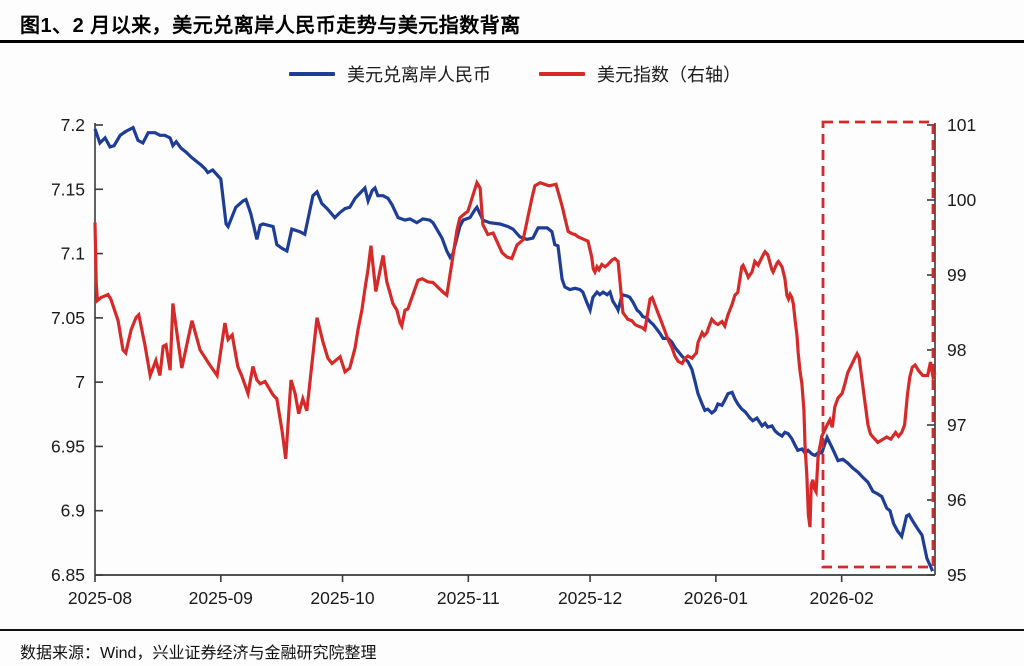 This screenshot has width=1024, height=666. Describe the element at coordinates (198, 653) in the screenshot. I see `source-note: 数据来源：Wind，兴业证券经济与金融研究院整理` at that location.